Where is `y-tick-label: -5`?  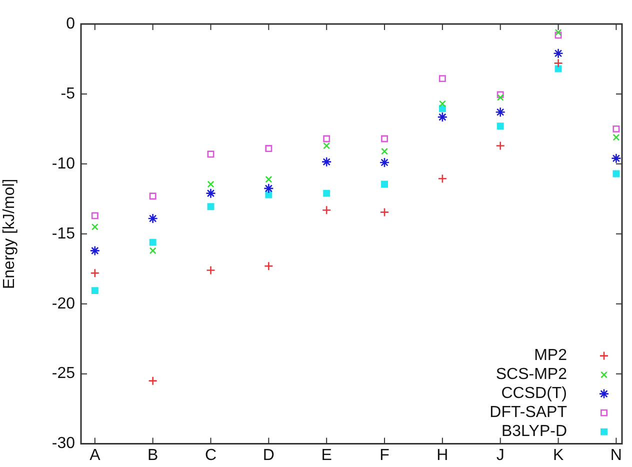
y-tick-label: -5 is located at coordinates (68, 93).